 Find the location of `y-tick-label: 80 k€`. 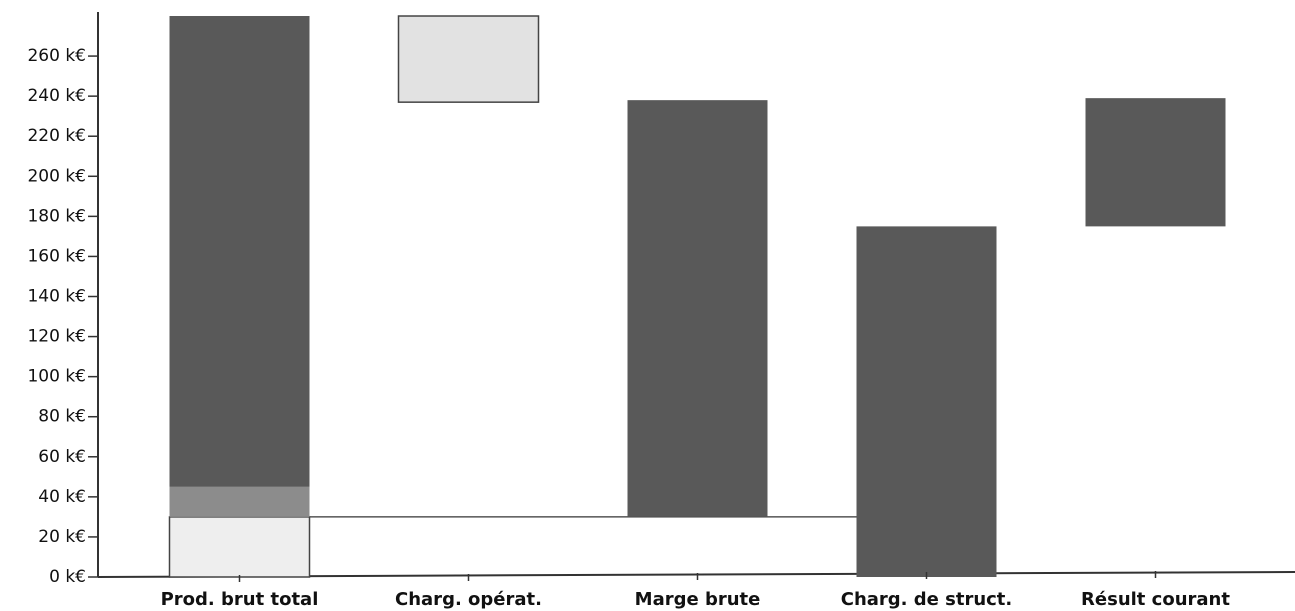

y-tick-label: 80 k€ is located at coordinates (62, 417).